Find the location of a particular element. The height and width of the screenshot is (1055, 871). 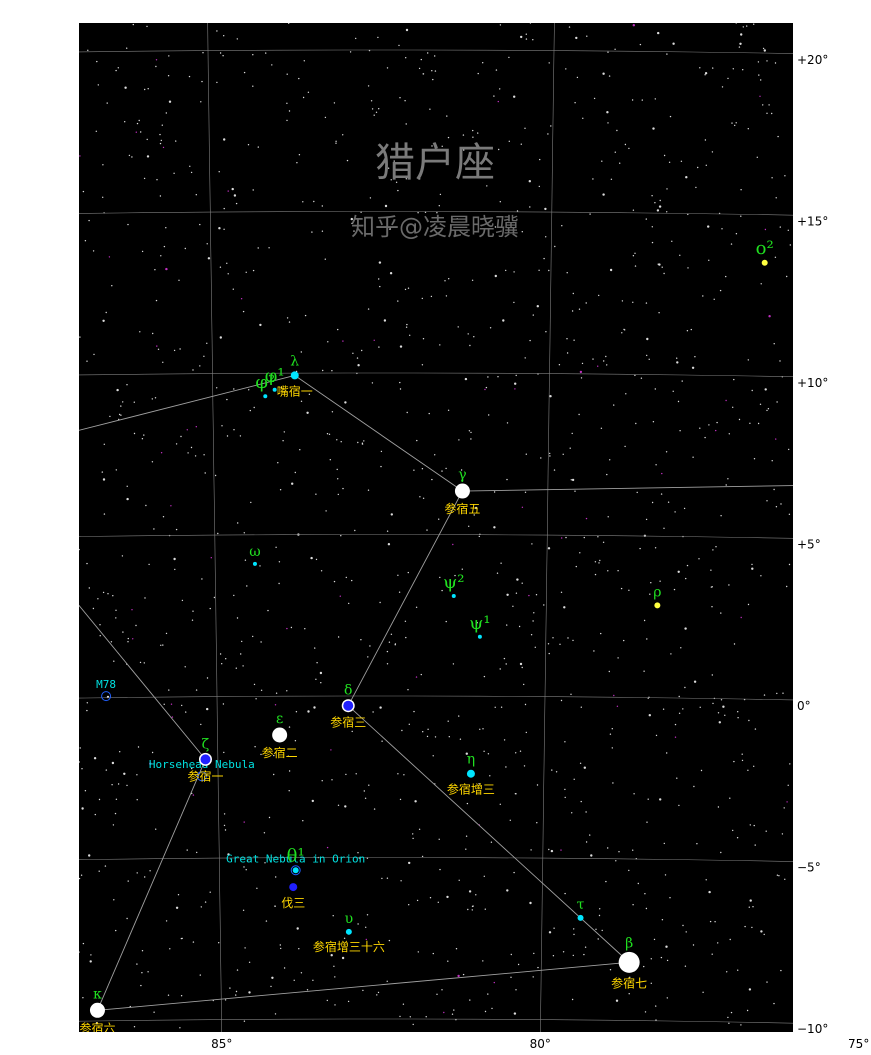

dec-grid-line is located at coordinates (436, 213).